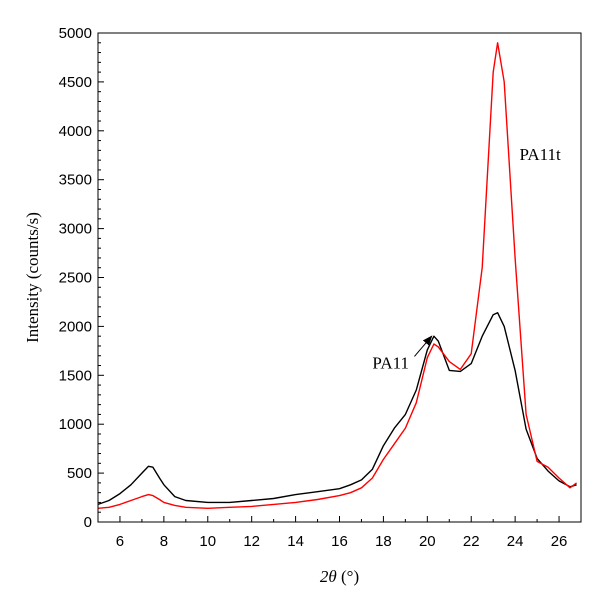  Describe the element at coordinates (328, 576) in the screenshot. I see `x-axis-symbol: 2θ` at that location.